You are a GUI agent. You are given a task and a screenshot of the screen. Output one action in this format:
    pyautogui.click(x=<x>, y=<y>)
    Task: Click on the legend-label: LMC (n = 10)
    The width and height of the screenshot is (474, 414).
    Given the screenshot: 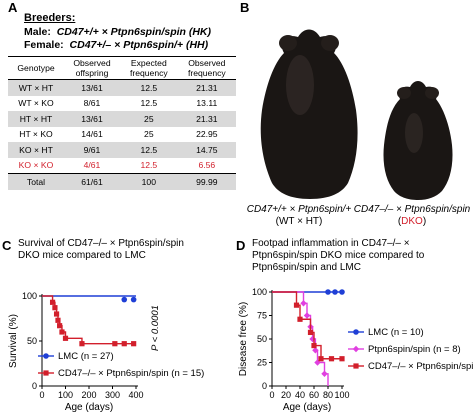 What is the action you would take?
    pyautogui.click(x=396, y=332)
    